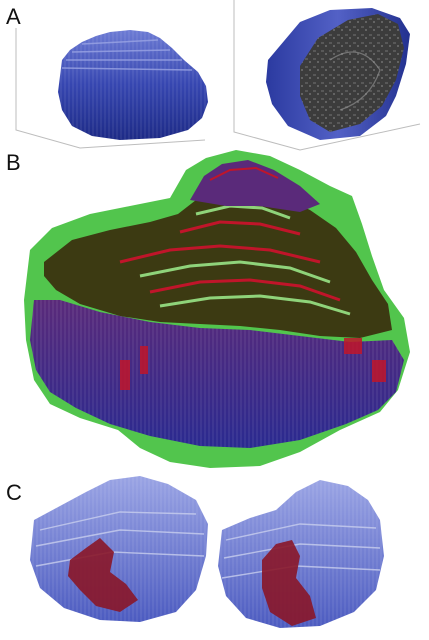  What do you see at coordinates (13, 16) in the screenshot?
I see `panel-label-a: A` at bounding box center [13, 16].